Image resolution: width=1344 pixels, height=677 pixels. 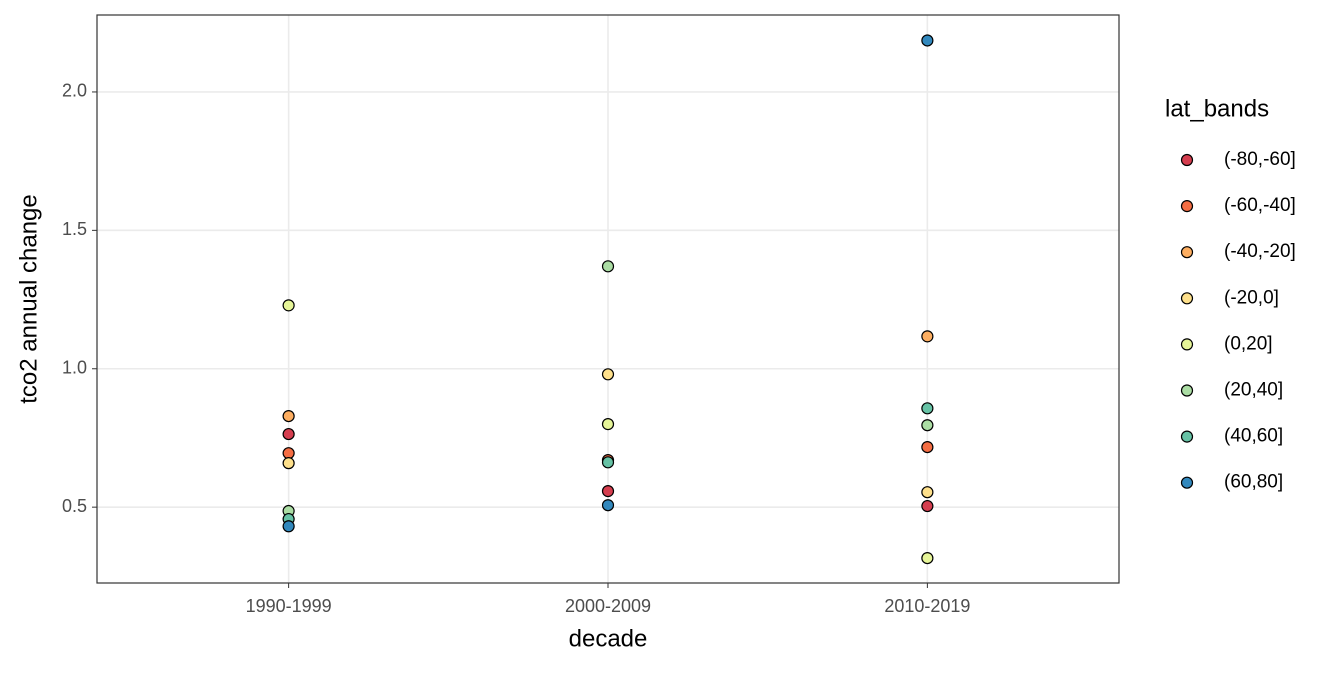 What do you see at coordinates (1260, 251) in the screenshot?
I see `legend-label: (-40,-20]` at bounding box center [1260, 251].